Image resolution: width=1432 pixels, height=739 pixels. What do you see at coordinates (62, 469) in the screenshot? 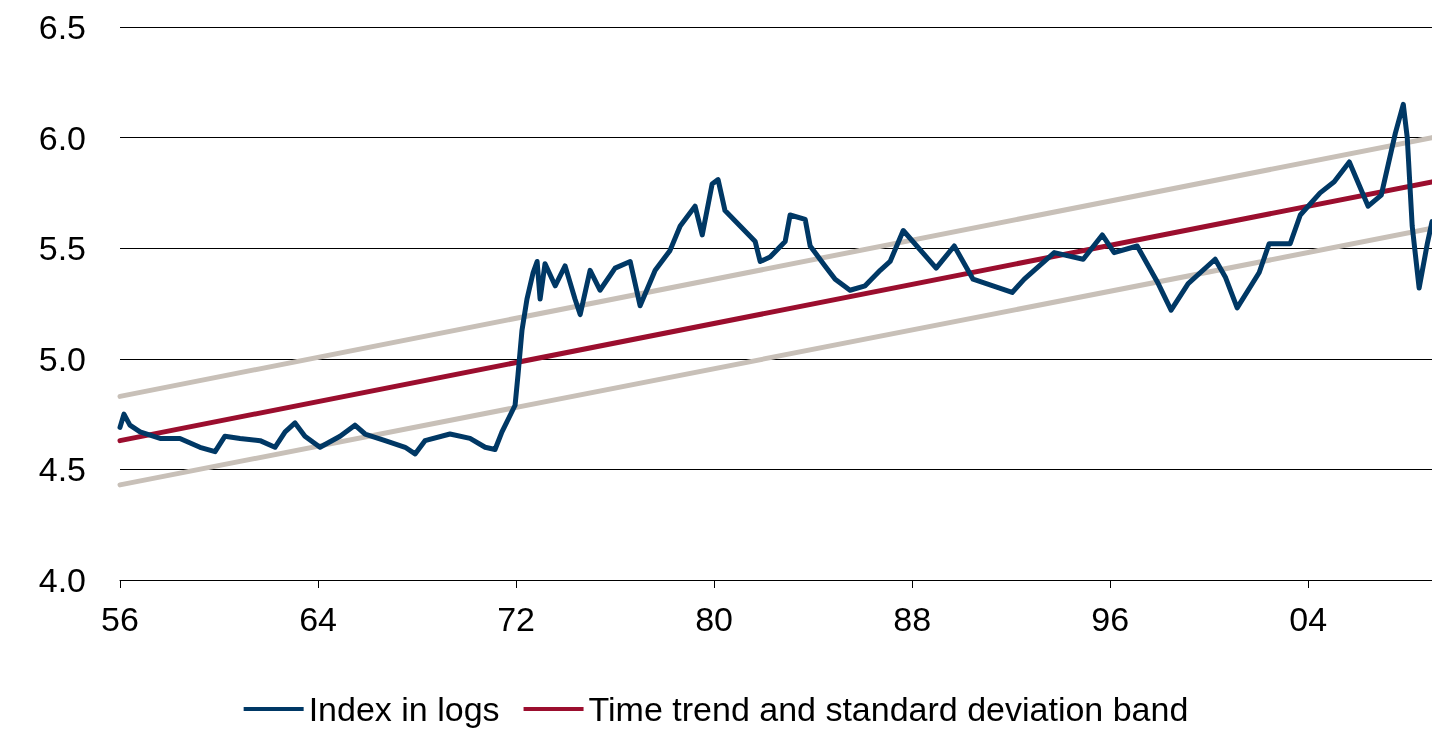
I see `y-tick-label: 4.5` at bounding box center [62, 469].